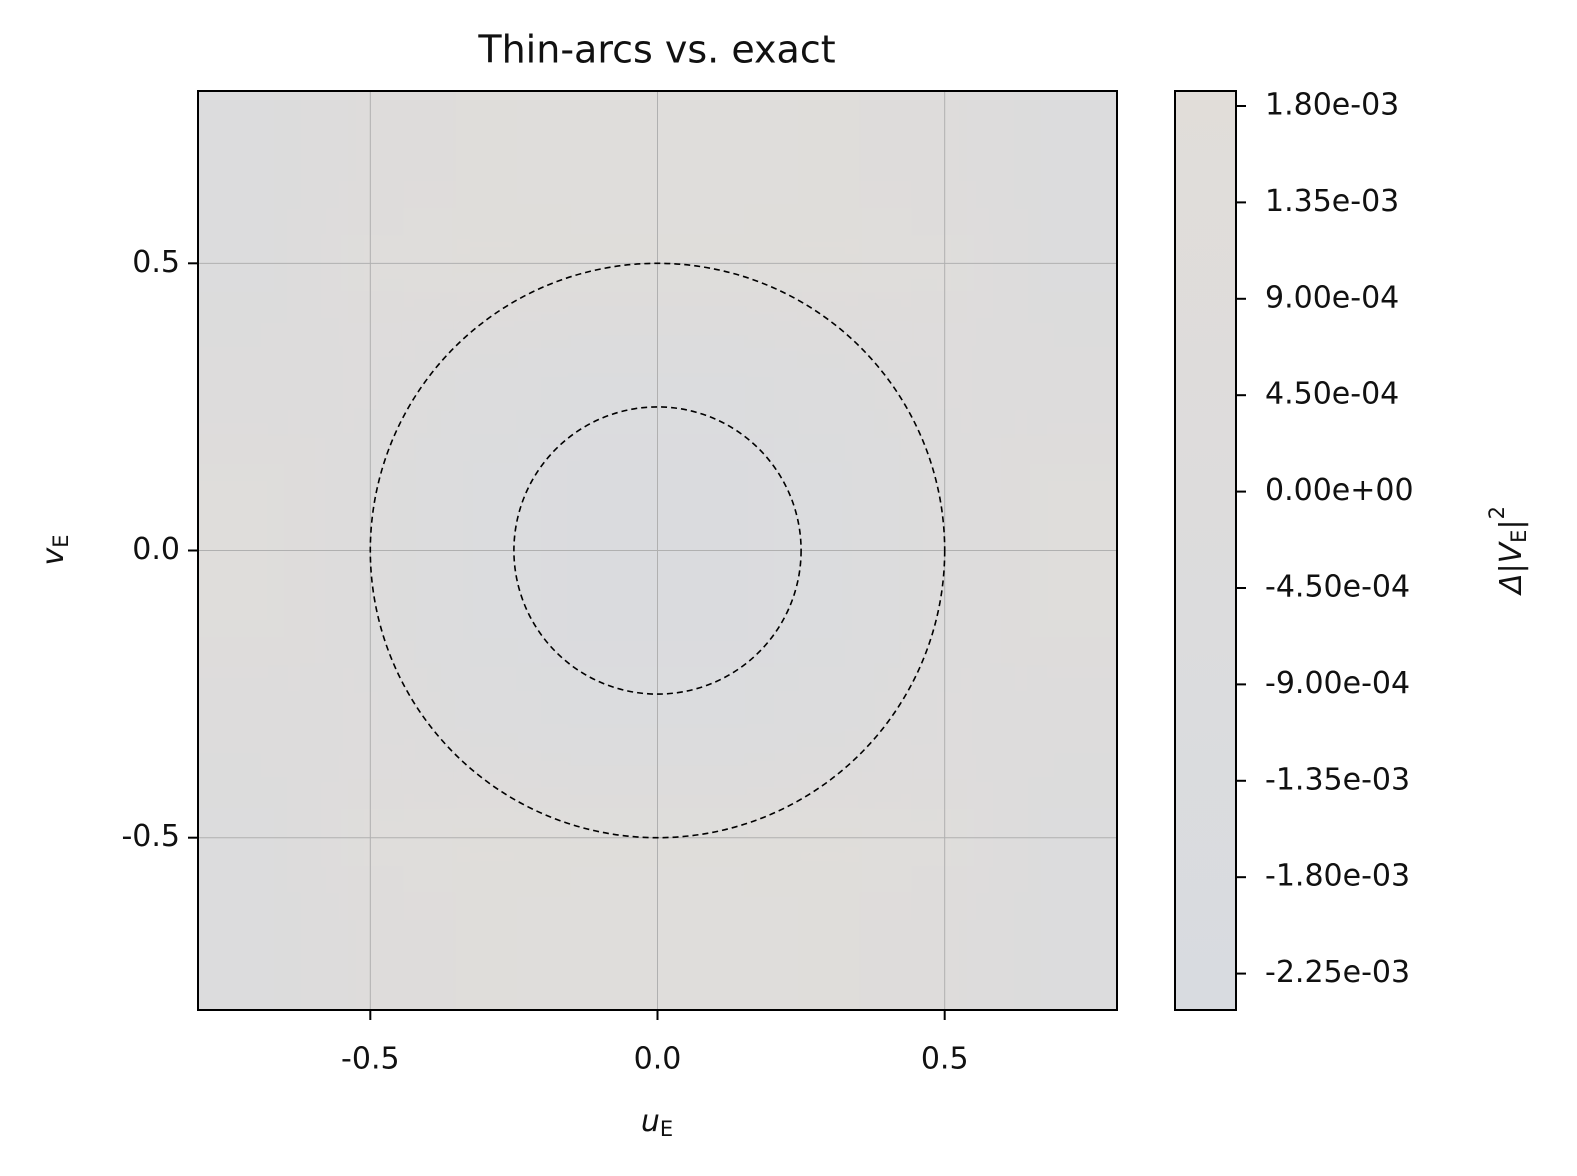 This screenshot has height=1176, width=1577. I want to click on chart-title: Thin-arcs vs. exact, so click(656, 50).